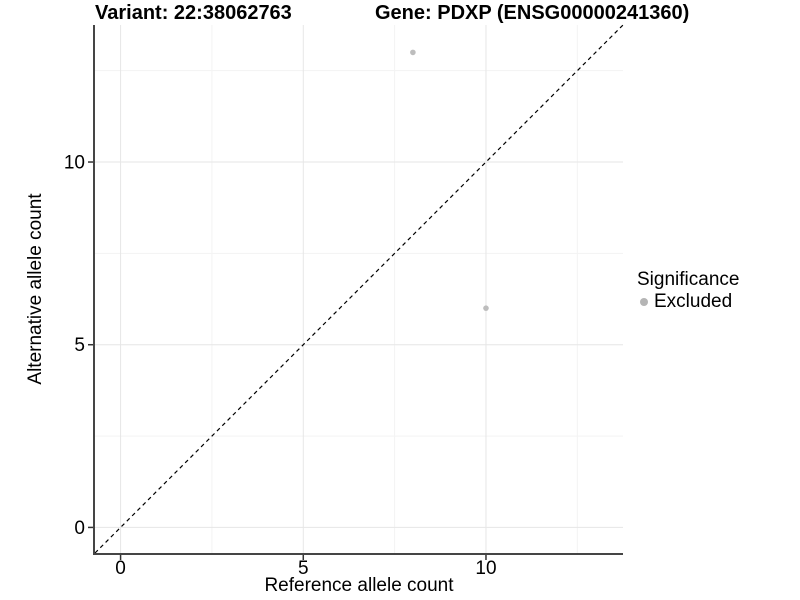 This screenshot has width=800, height=600. What do you see at coordinates (693, 301) in the screenshot?
I see `legend-item-label: Excluded` at bounding box center [693, 301].